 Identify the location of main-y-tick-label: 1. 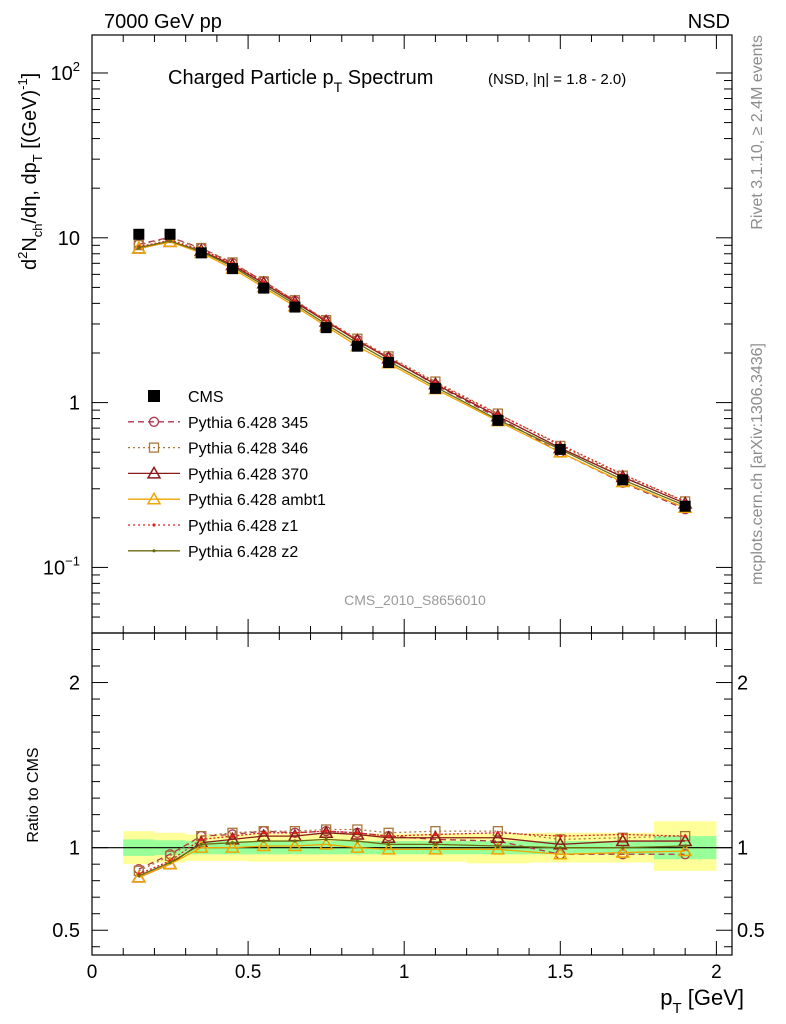
(74, 404).